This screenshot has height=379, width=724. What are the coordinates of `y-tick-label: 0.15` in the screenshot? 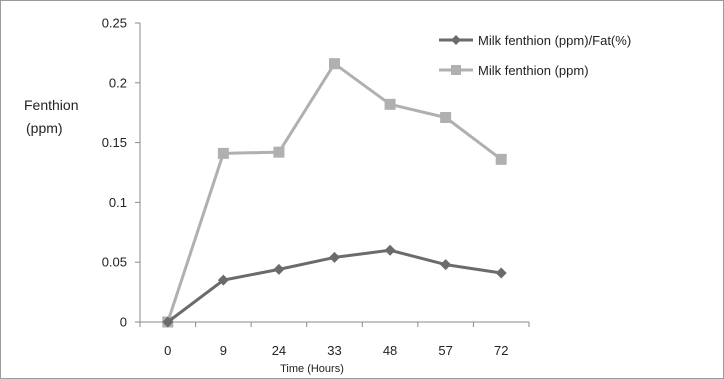 It's located at (114, 142).